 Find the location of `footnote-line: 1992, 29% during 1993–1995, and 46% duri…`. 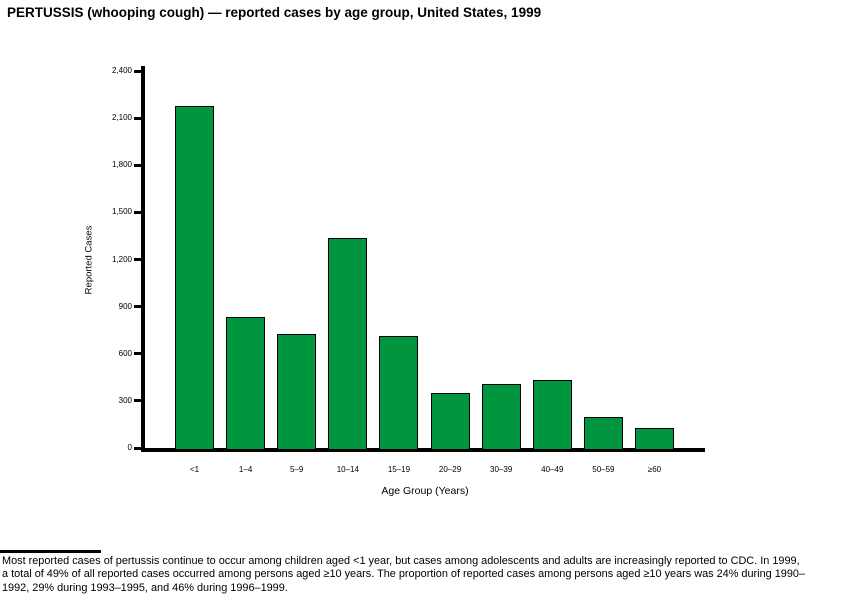

footnote-line: 1992, 29% during 1993–1995, and 46% duri… is located at coordinates (145, 587).